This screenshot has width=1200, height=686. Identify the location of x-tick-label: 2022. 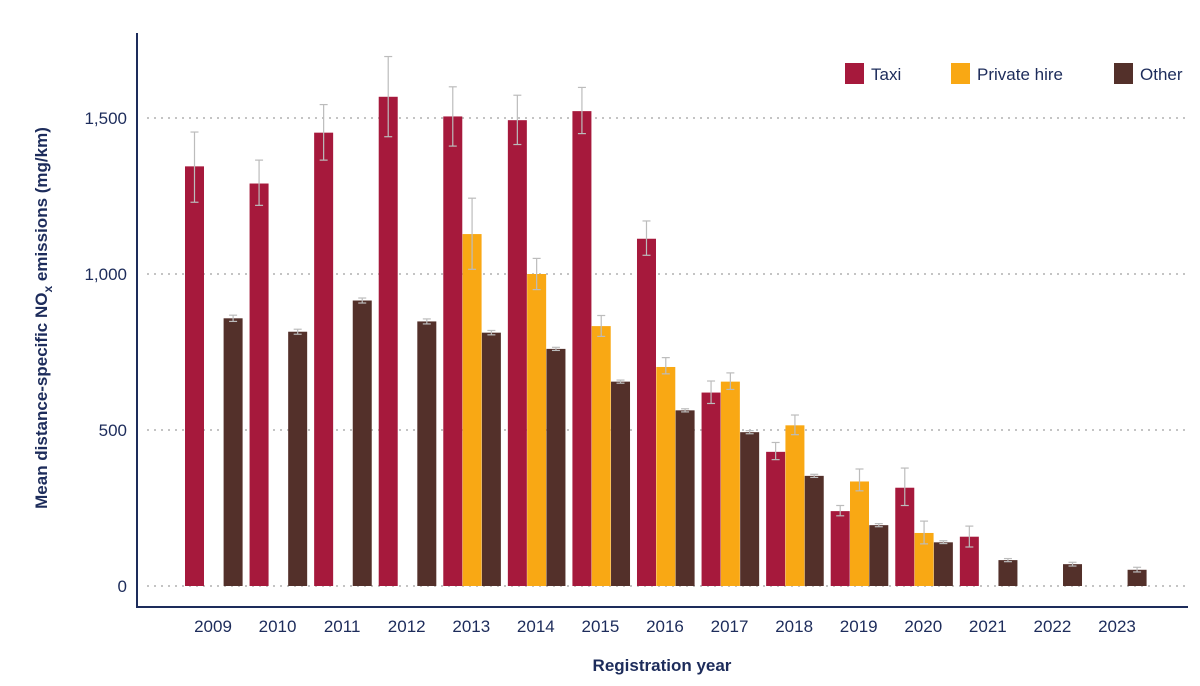
(1052, 626).